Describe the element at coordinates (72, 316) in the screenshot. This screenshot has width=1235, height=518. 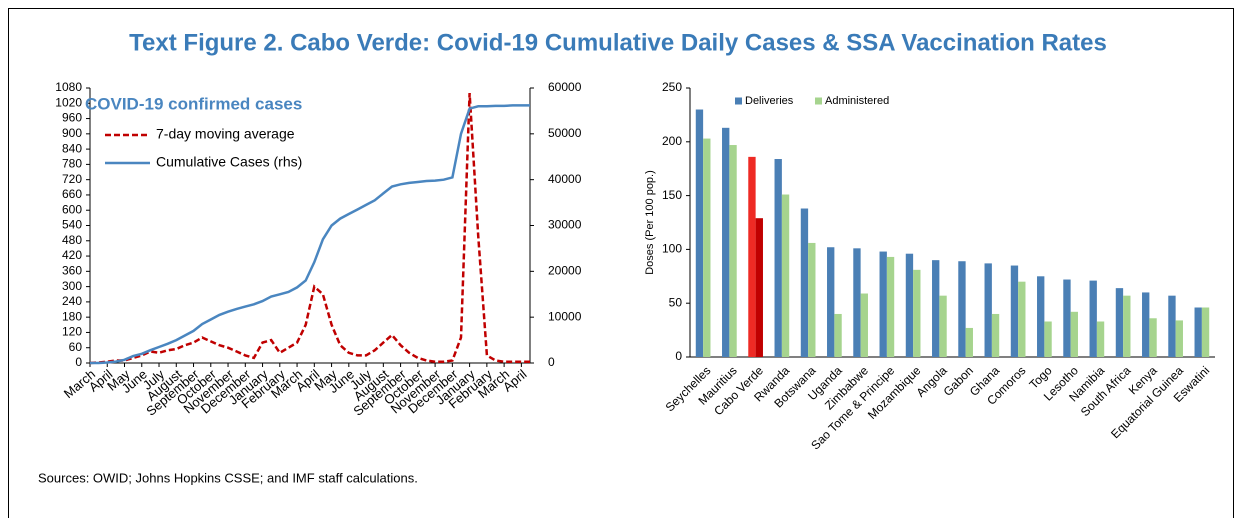
I see `y-tick-label: 180` at that location.